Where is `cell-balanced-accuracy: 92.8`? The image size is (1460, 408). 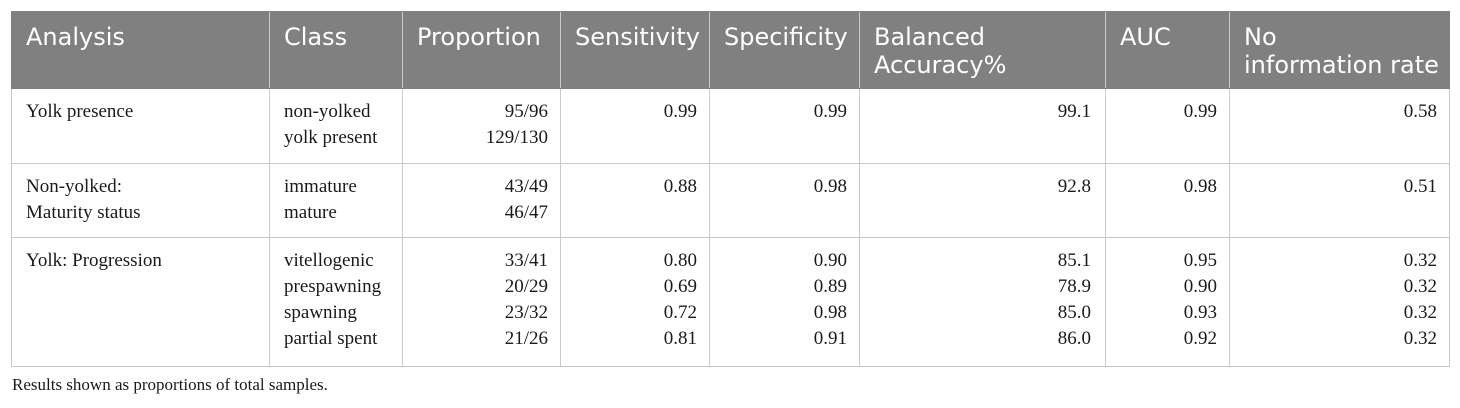
cell-balanced-accuracy: 92.8 is located at coordinates (982, 200).